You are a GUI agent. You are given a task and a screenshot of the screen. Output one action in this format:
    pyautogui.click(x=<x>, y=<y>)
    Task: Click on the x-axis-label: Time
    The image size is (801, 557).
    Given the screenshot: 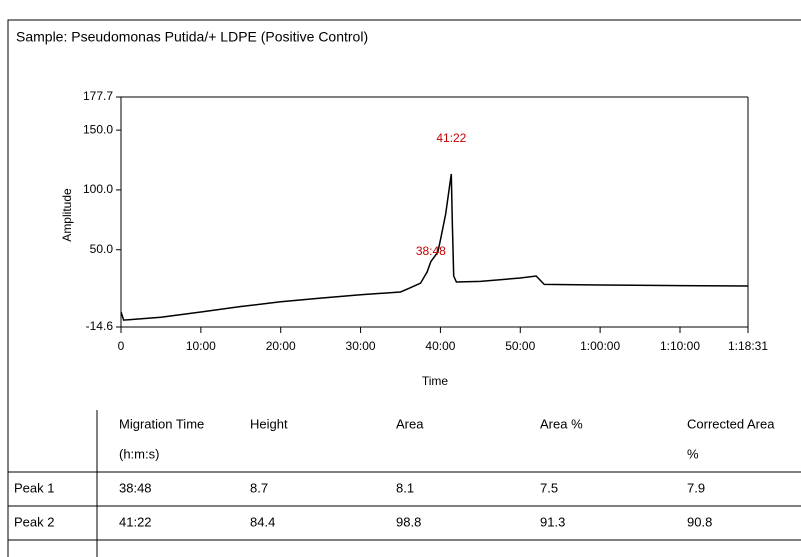 What is the action you would take?
    pyautogui.click(x=435, y=381)
    